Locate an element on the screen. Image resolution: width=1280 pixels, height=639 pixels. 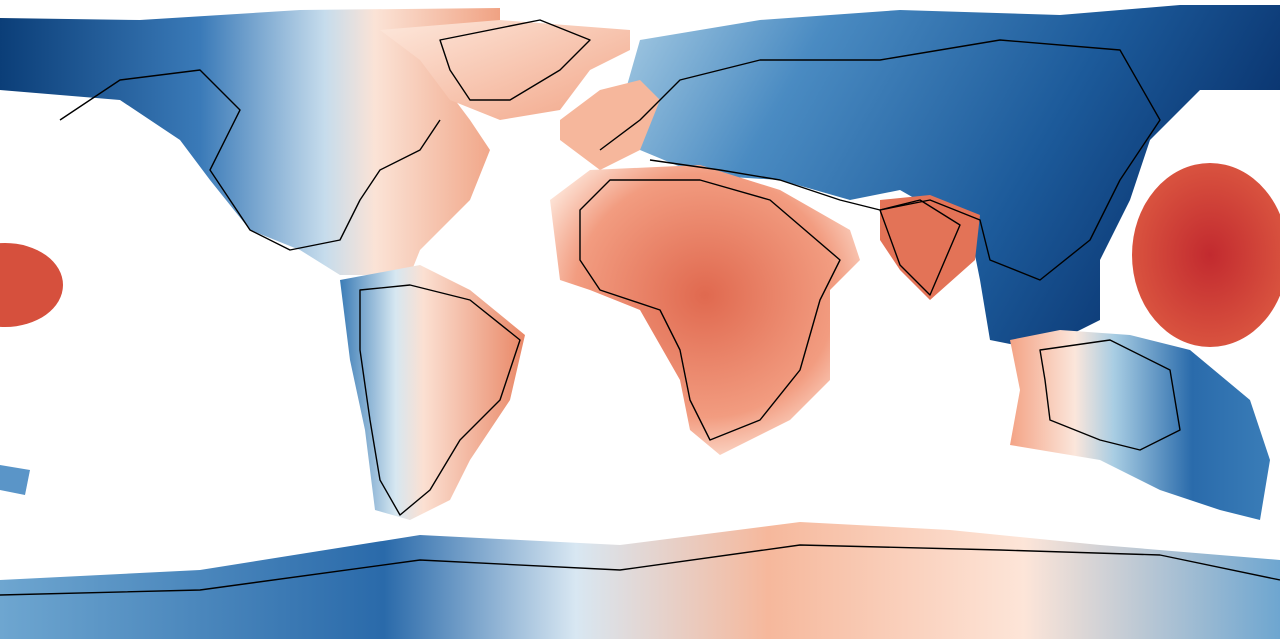
coast-greenland is located at coordinates (515, 60).